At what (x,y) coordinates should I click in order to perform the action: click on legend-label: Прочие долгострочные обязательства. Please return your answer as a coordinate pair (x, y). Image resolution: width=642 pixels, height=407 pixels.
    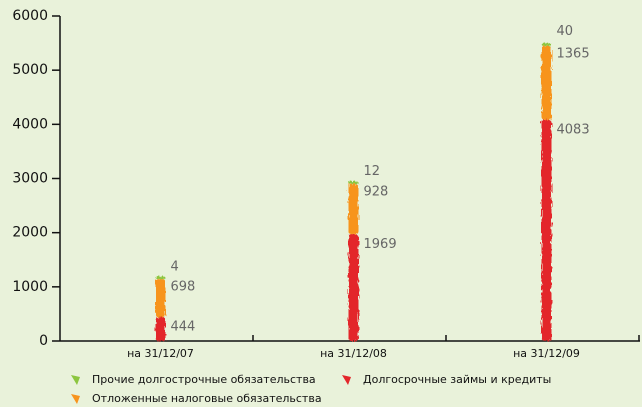
    Looking at the image, I should click on (204, 379).